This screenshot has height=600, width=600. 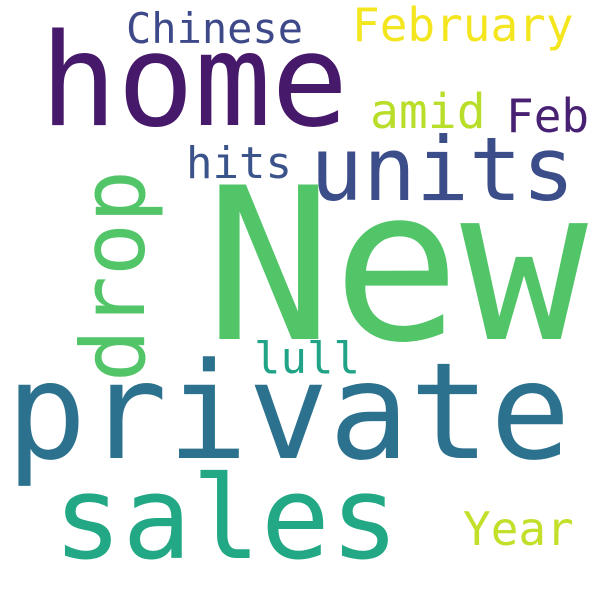 I want to click on word-hits: hits, so click(x=239, y=163).